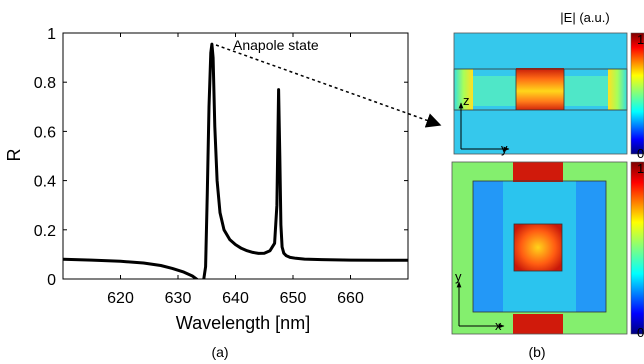  I want to click on colorbar-top-gradient, so click(637, 93).